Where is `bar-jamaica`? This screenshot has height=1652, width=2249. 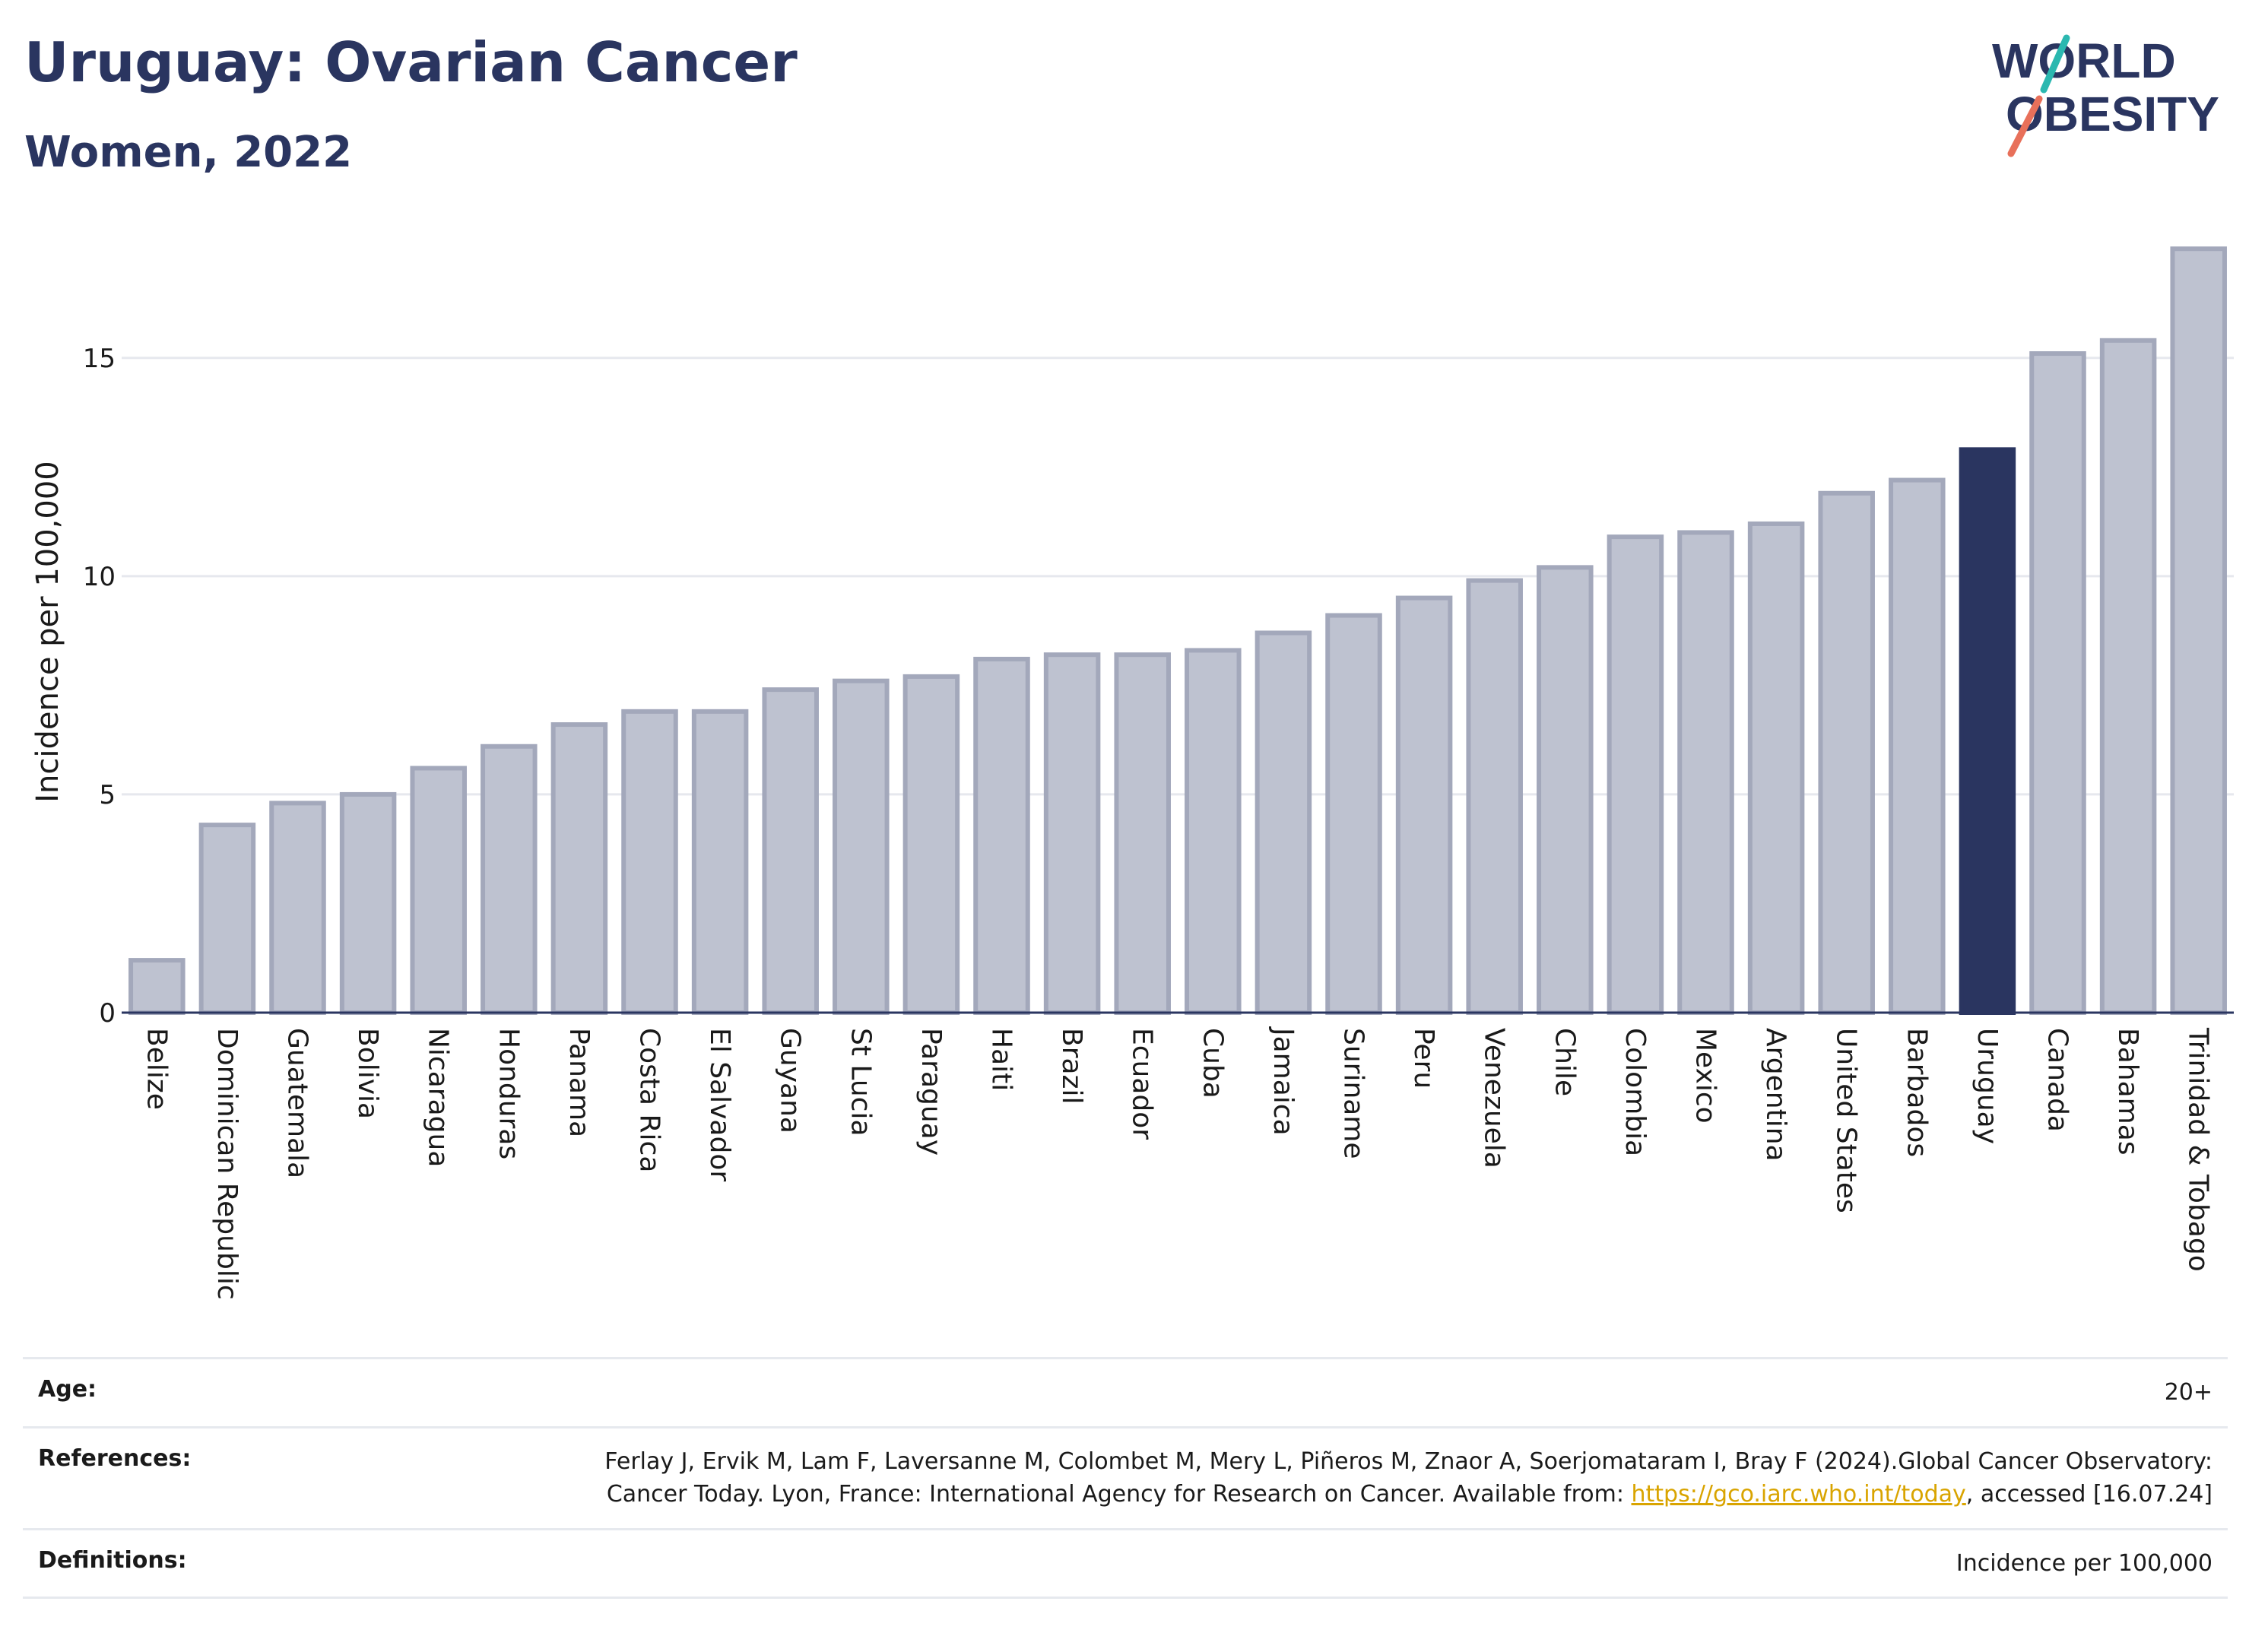
bar-jamaica is located at coordinates (1283, 822).